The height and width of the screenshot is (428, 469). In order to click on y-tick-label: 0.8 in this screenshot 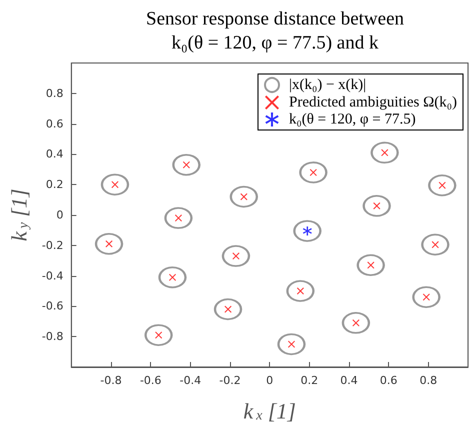, I will do `click(55, 93)`.